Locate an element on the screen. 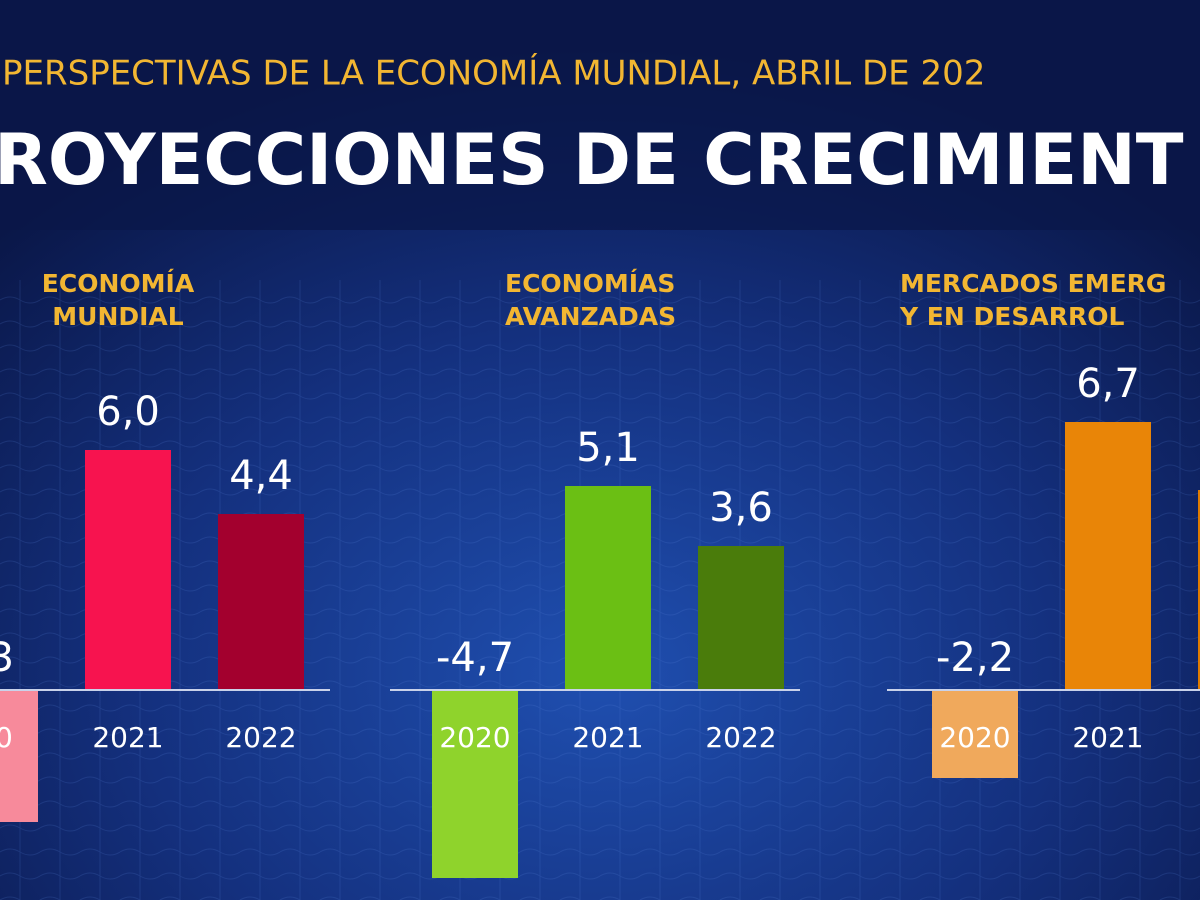  panel-title: Y EN DESARROL is located at coordinates (1011, 316).